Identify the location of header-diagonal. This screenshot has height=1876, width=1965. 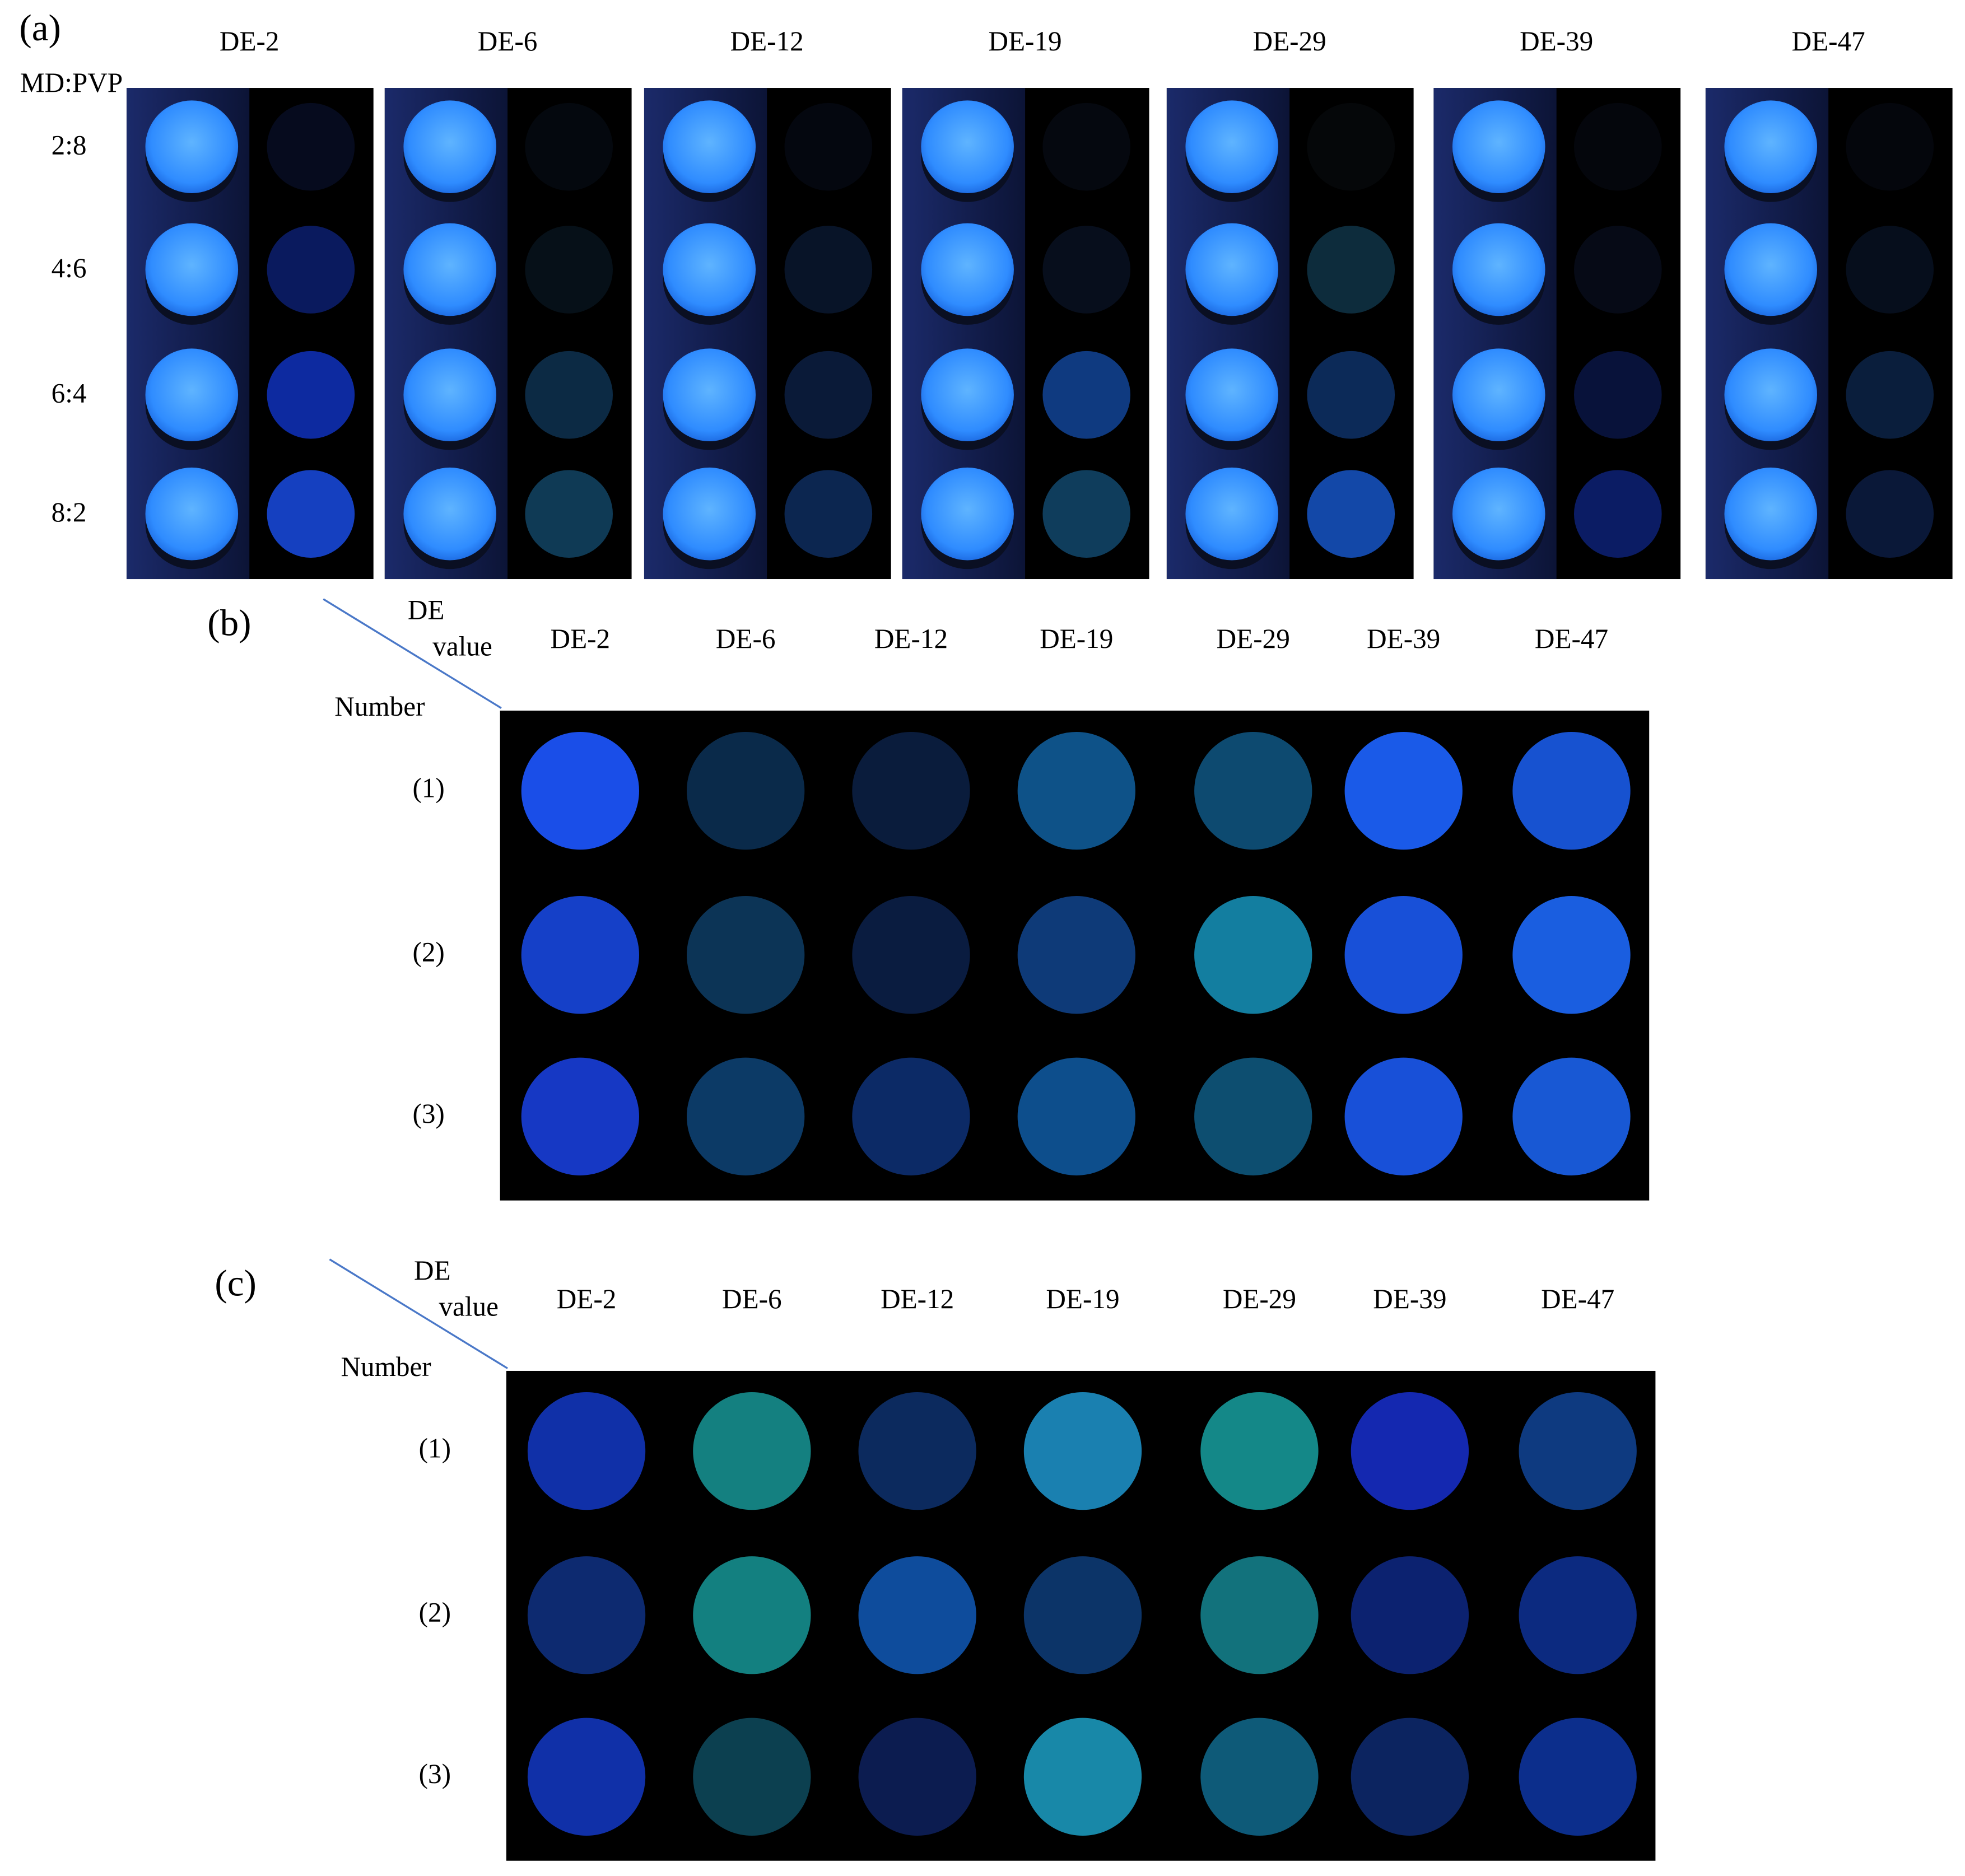
(412, 654).